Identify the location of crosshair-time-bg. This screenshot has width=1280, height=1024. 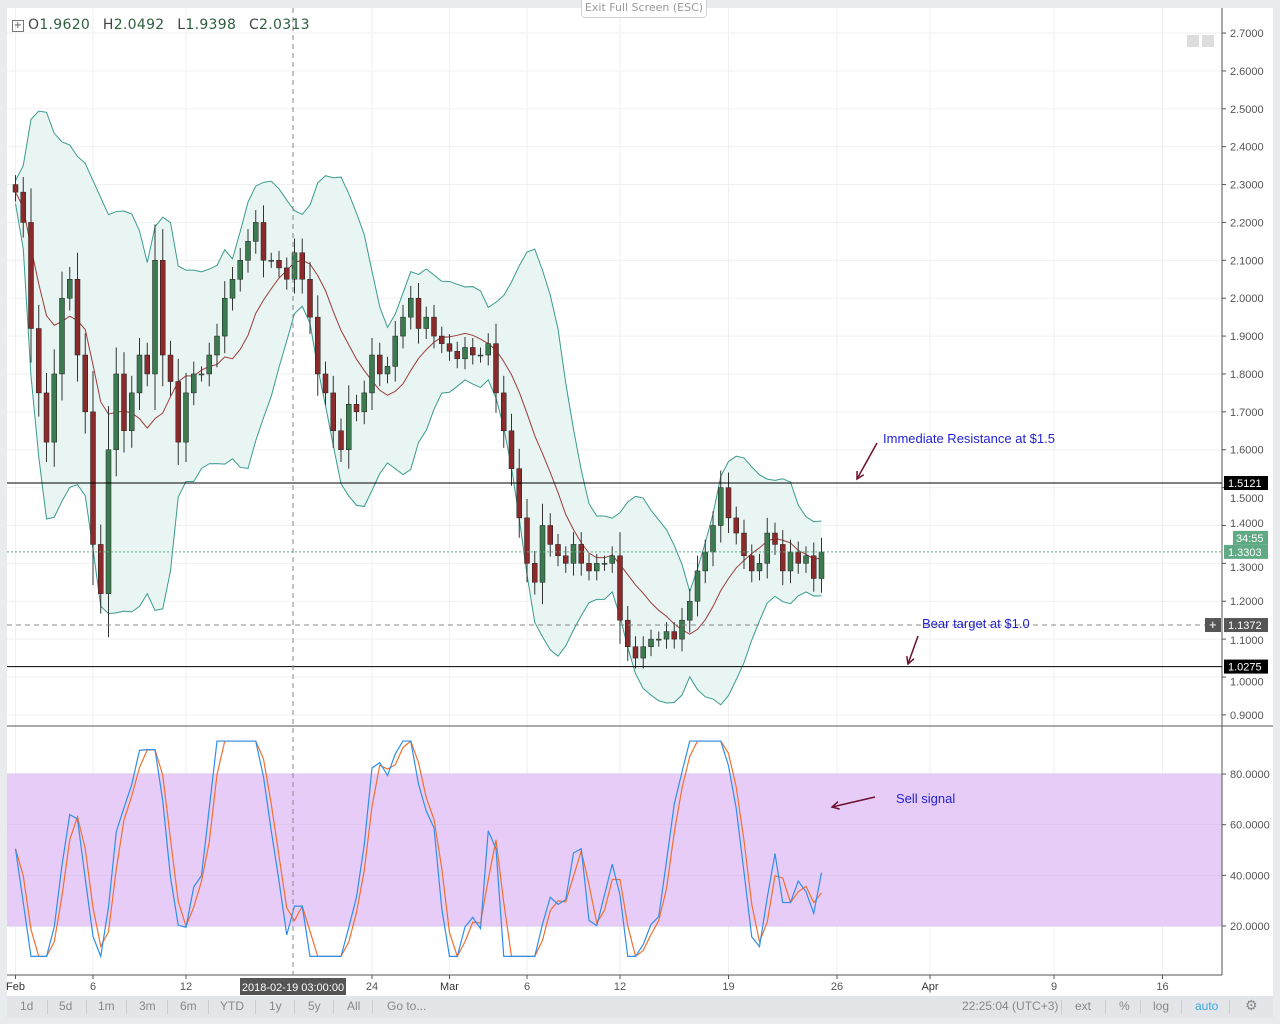
(293, 986).